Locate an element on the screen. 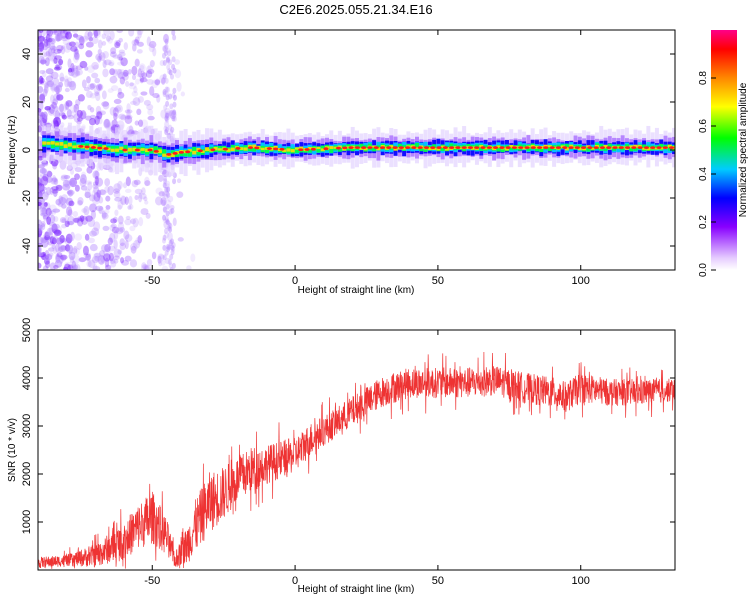 Image resolution: width=750 pixels, height=600 pixels. x-tick-label: -50 is located at coordinates (152, 581).